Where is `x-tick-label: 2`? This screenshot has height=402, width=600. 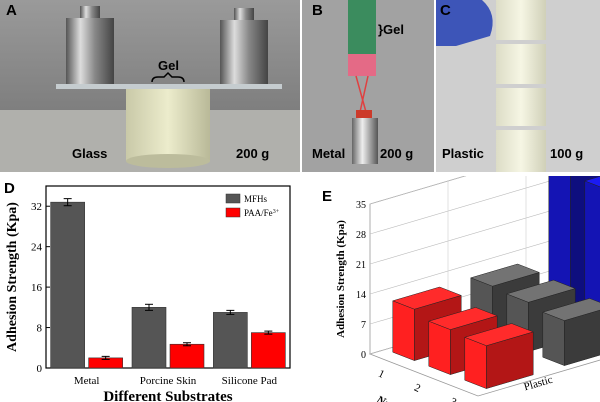
x-tick-label: 2 is located at coordinates (417, 388).